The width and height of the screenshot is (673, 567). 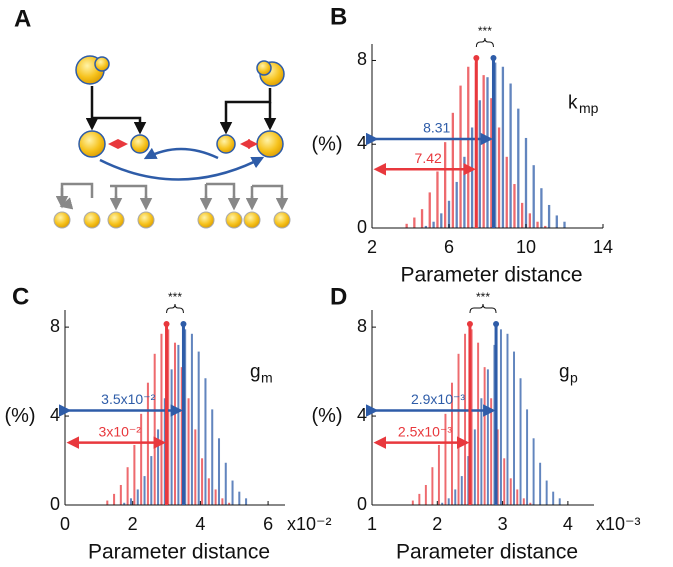 I want to click on parameter-subscript: m, so click(x=267, y=377).